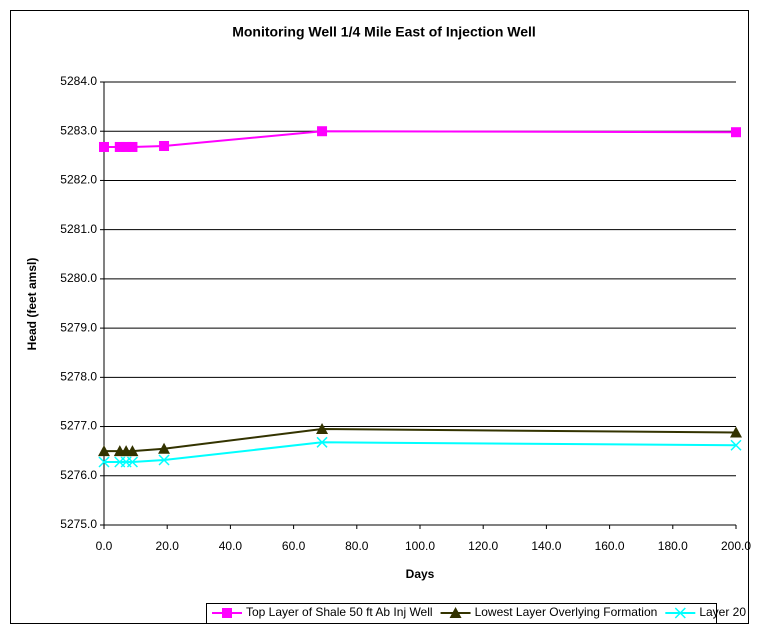 Image resolution: width=759 pixels, height=634 pixels. I want to click on x-tick-label: 120.0, so click(483, 546).